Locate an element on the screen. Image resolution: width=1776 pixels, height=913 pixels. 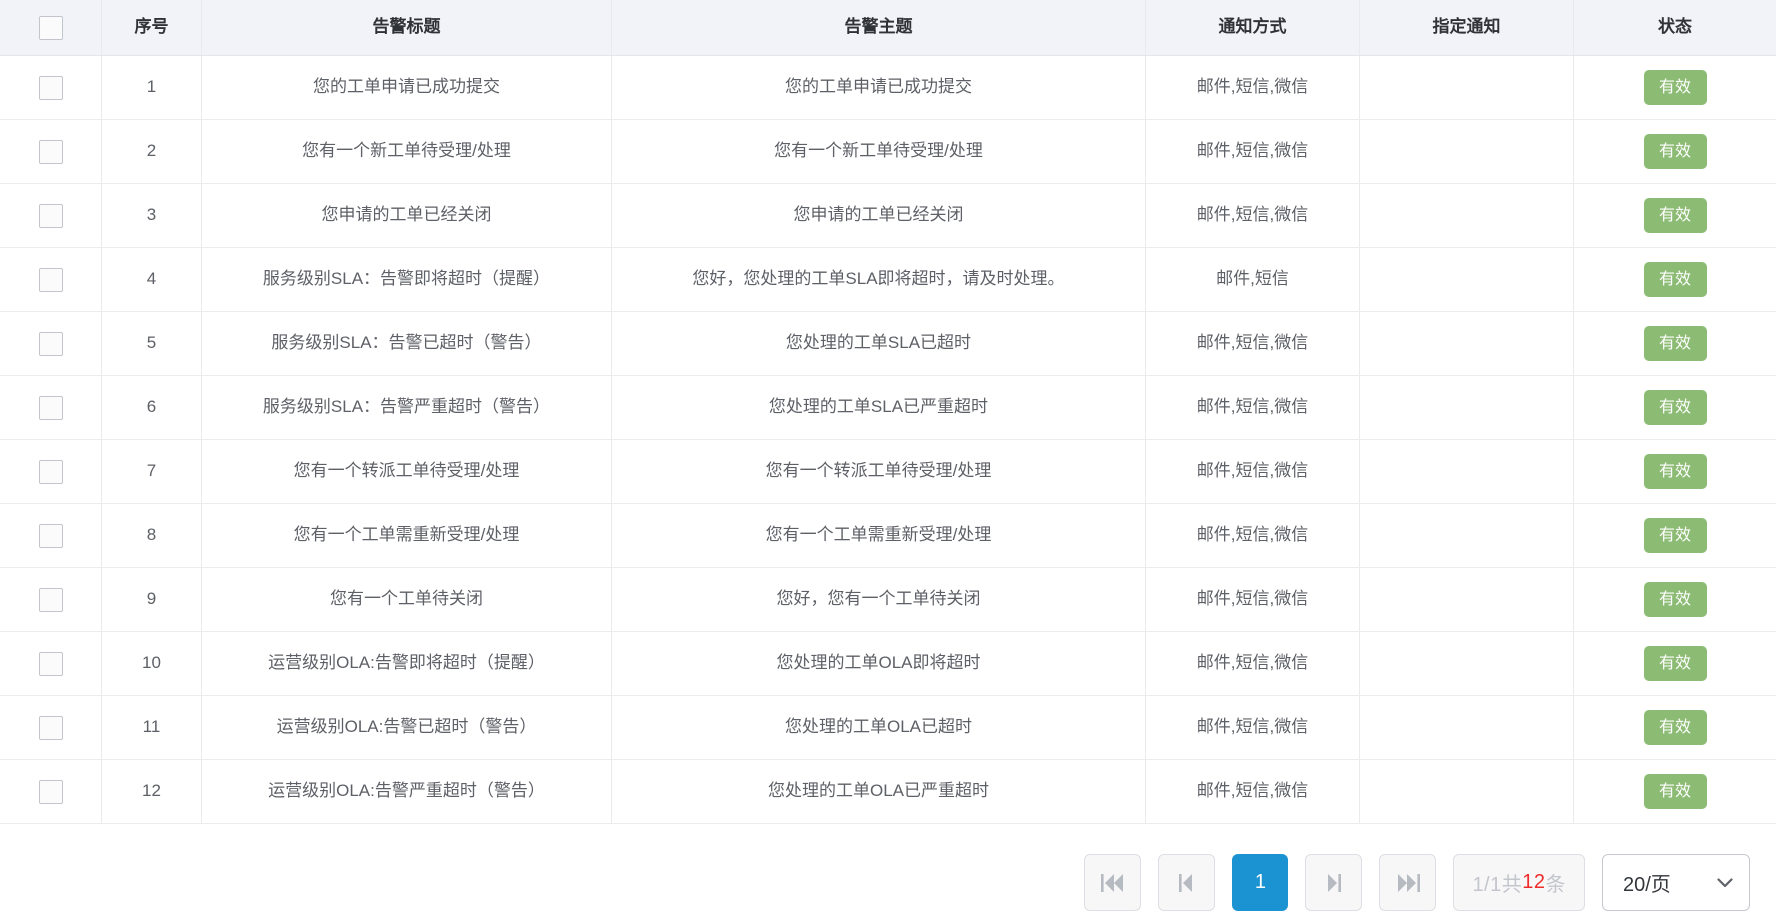
first-page-button is located at coordinates (1113, 882).